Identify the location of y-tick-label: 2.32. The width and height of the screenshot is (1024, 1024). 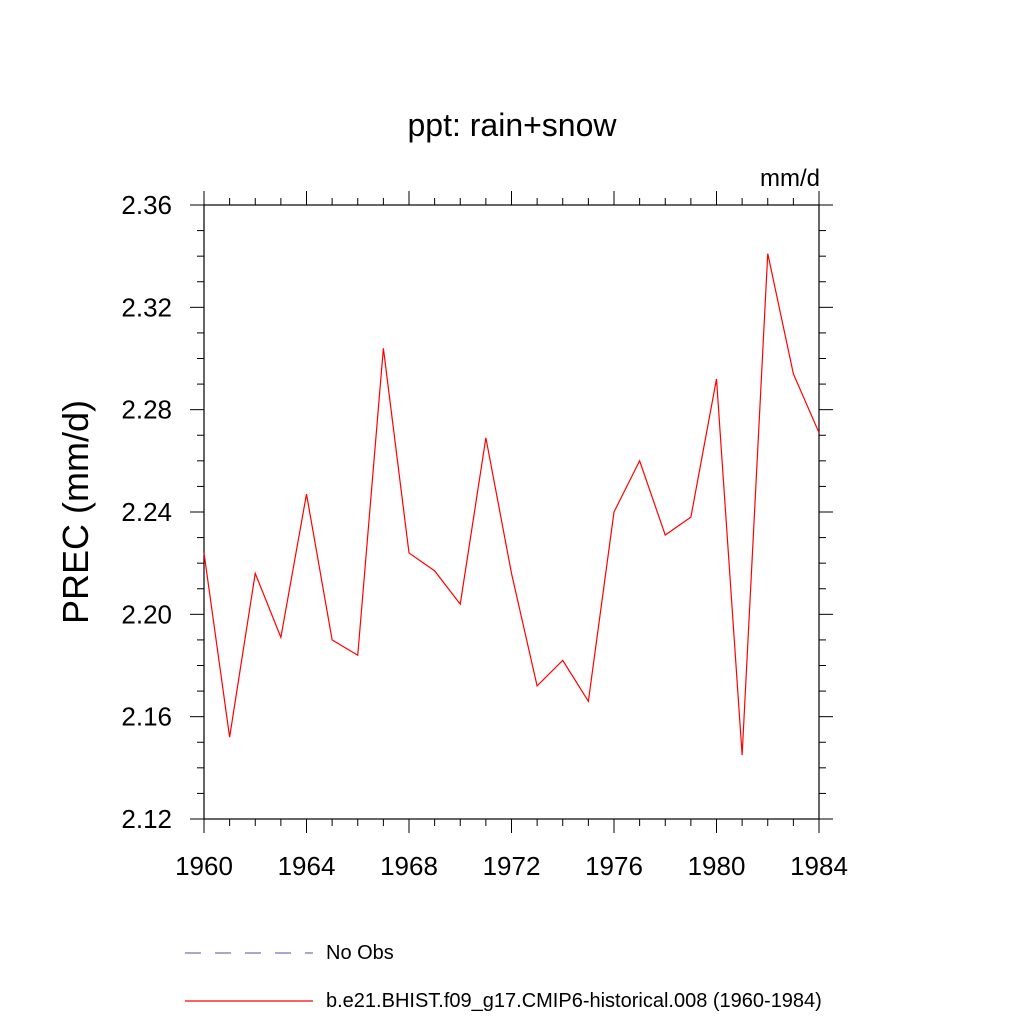
(146, 307).